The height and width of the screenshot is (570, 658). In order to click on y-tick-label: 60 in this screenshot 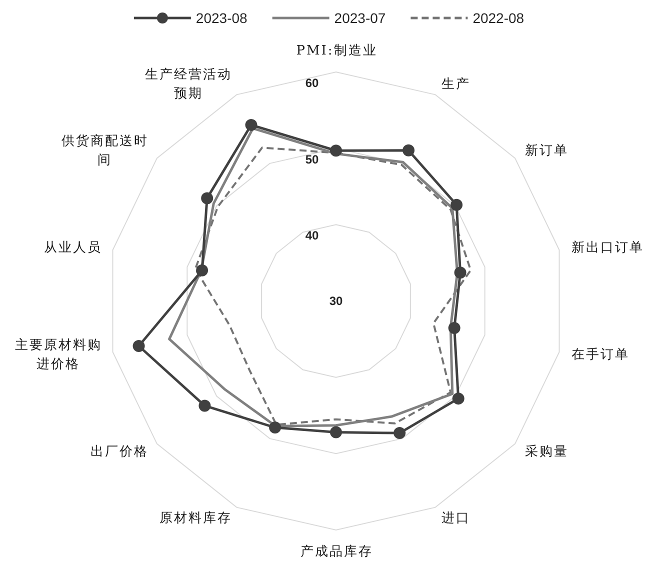, I will do `click(312, 83)`.